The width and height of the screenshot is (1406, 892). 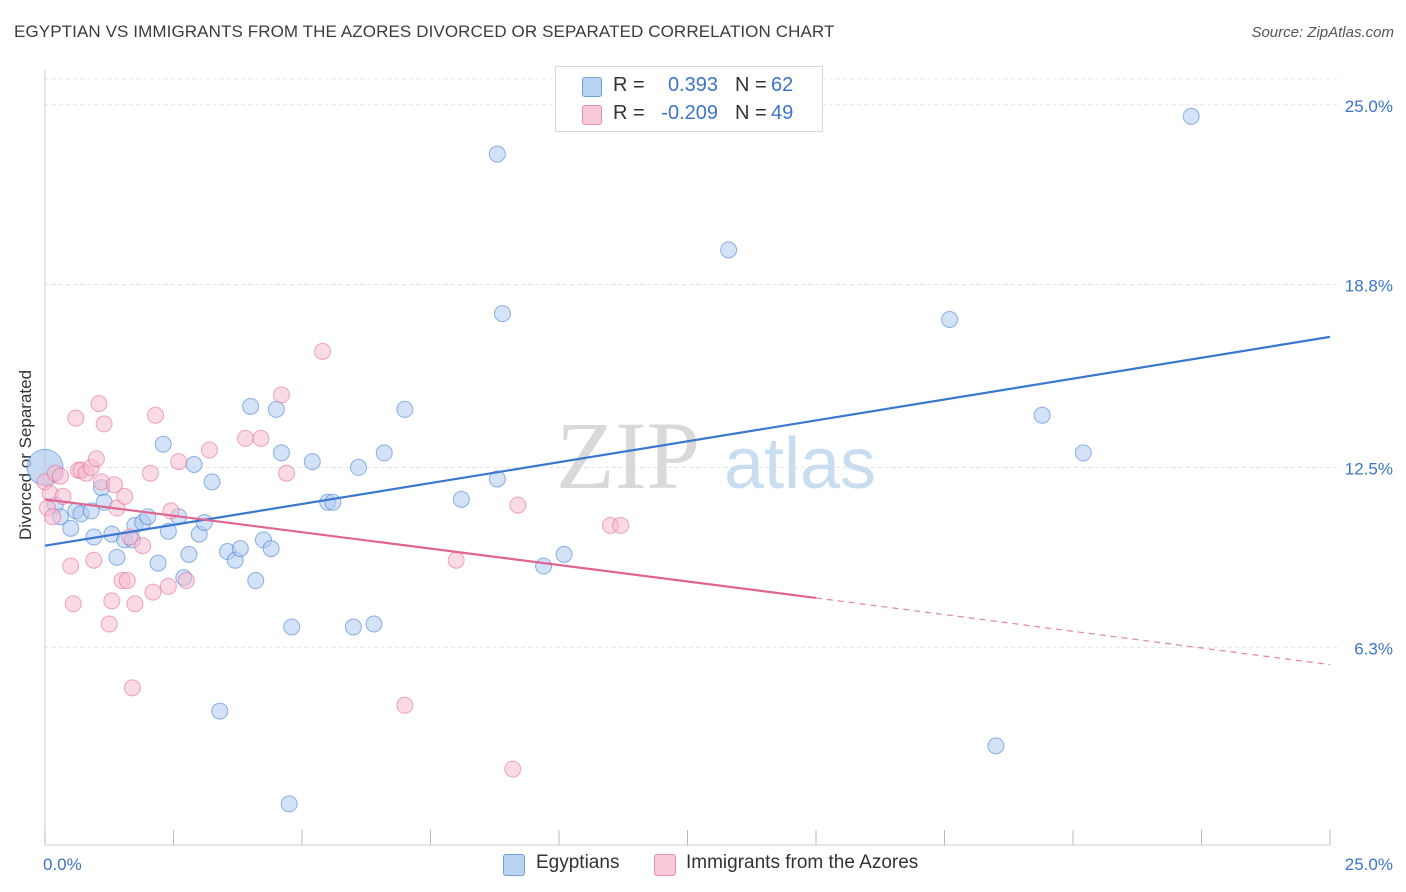 I want to click on legend-r-value: -0.209, so click(x=689, y=113).